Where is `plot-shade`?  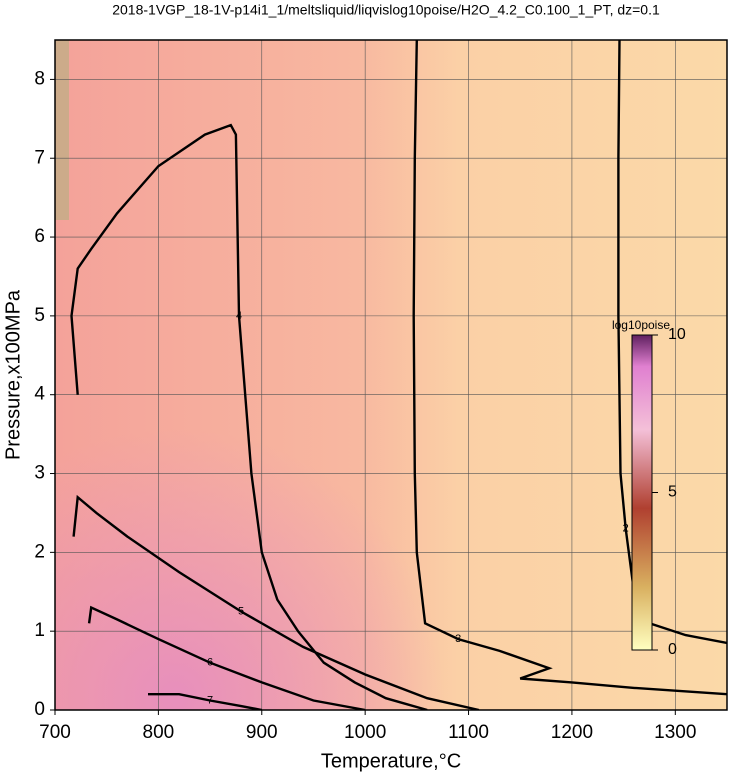
plot-shade is located at coordinates (62, 130).